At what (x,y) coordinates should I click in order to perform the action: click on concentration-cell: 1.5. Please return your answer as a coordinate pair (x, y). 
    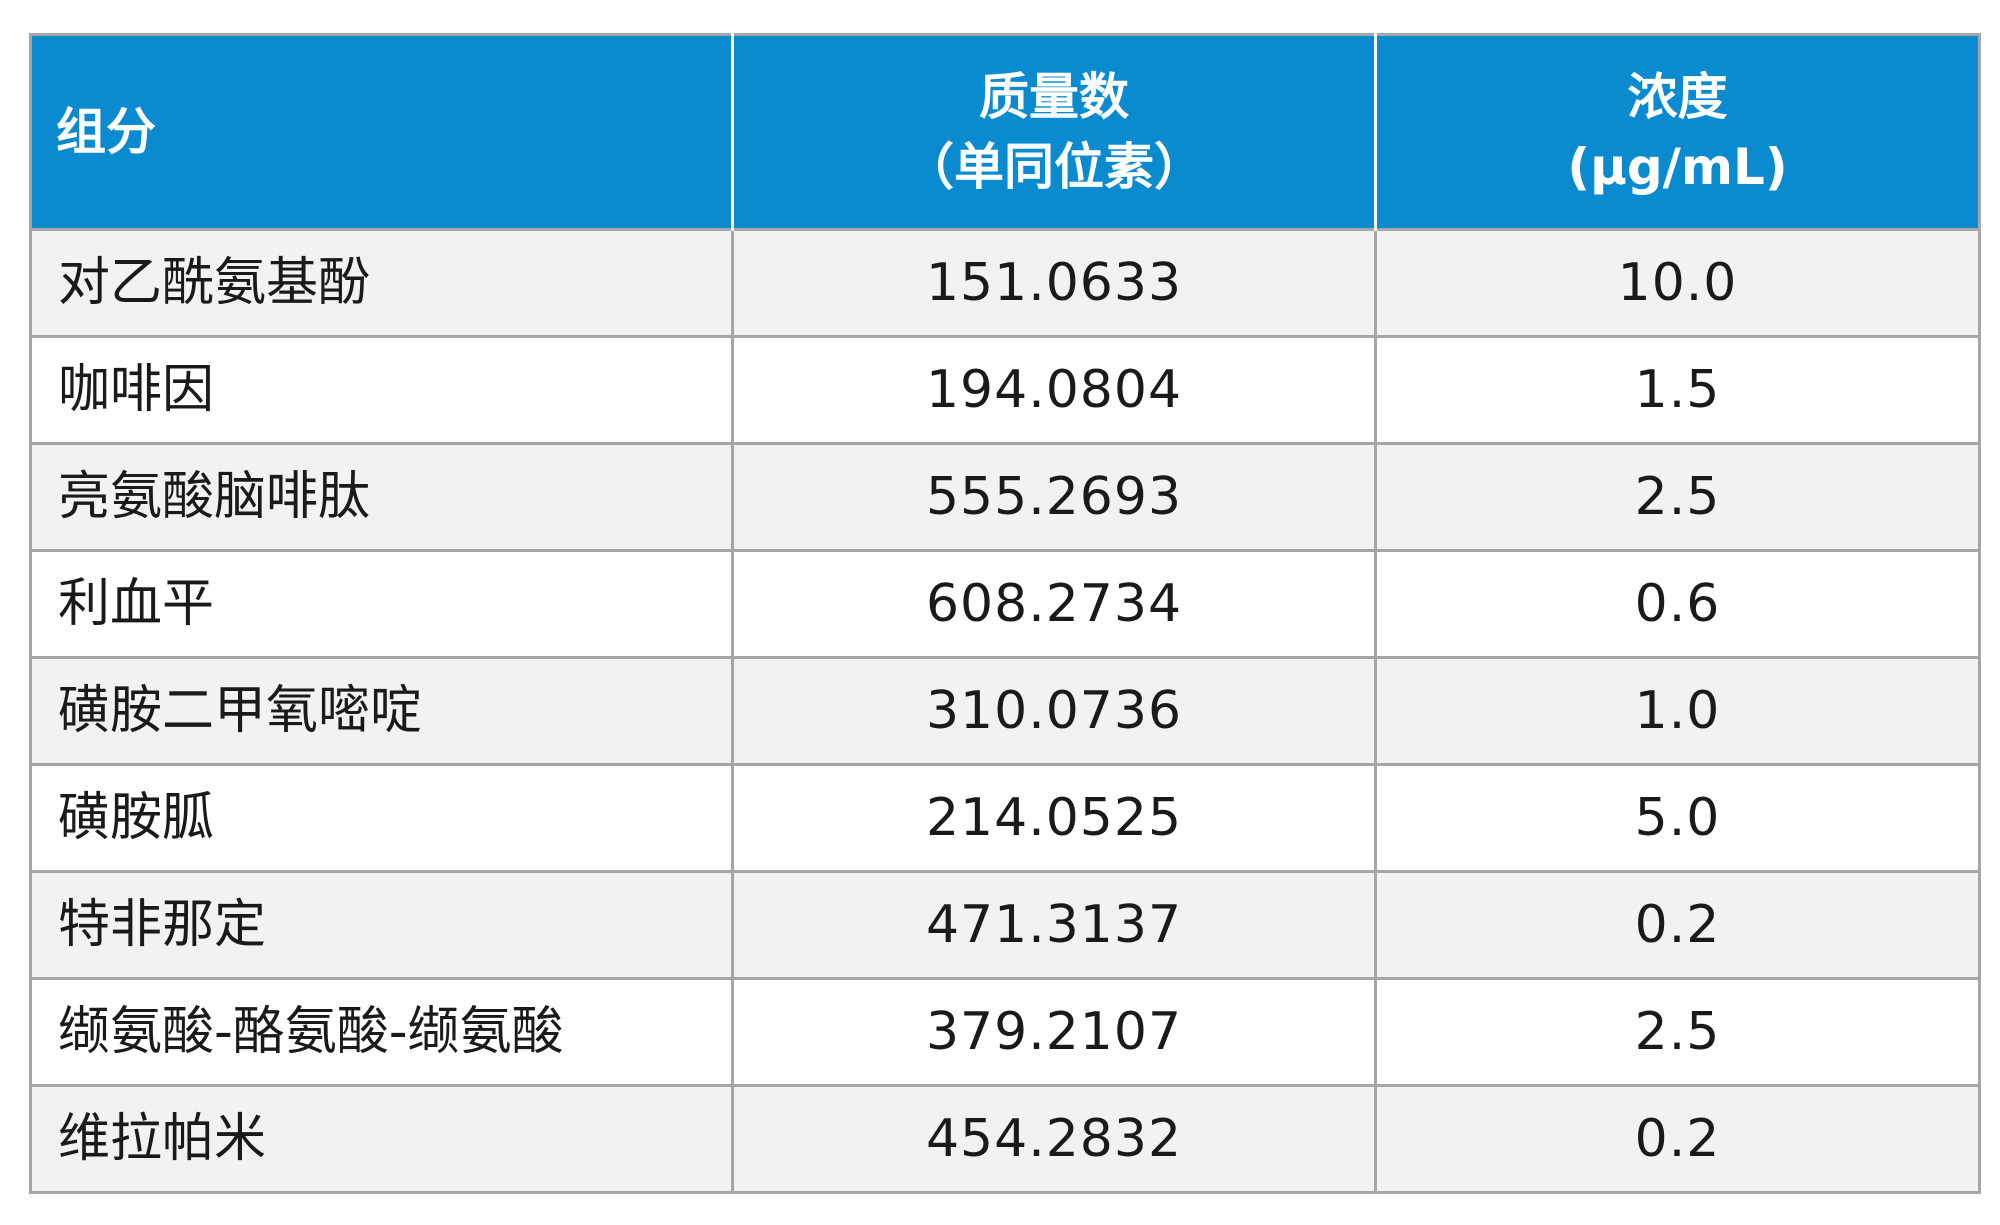
    Looking at the image, I should click on (1677, 389).